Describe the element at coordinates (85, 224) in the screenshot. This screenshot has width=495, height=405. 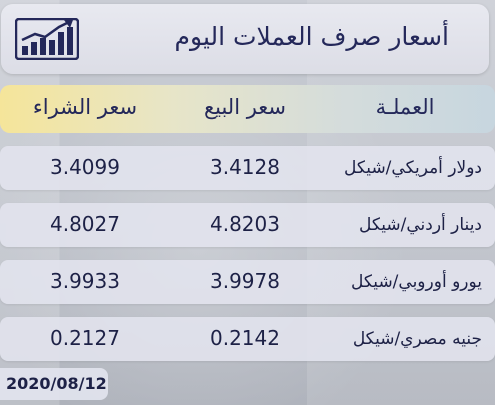
I see `buy-rate: 4.8027` at that location.